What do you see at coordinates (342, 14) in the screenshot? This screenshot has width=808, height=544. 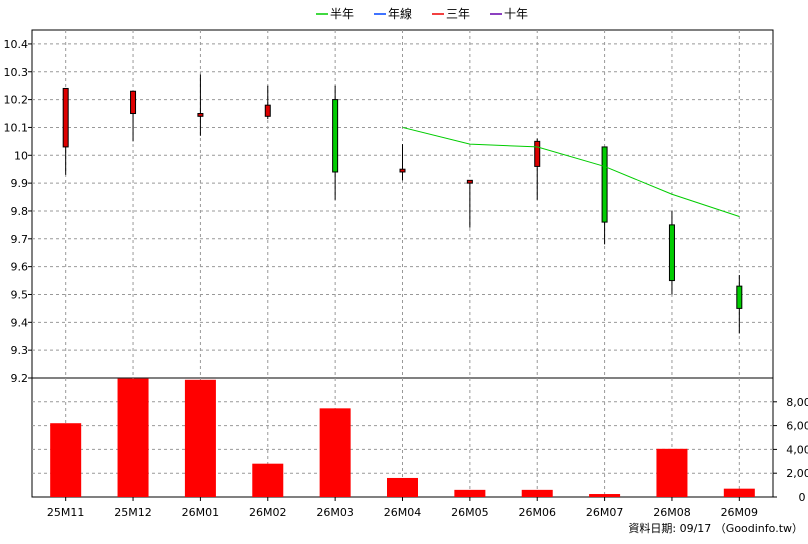 I see `legend-label: 半年` at bounding box center [342, 14].